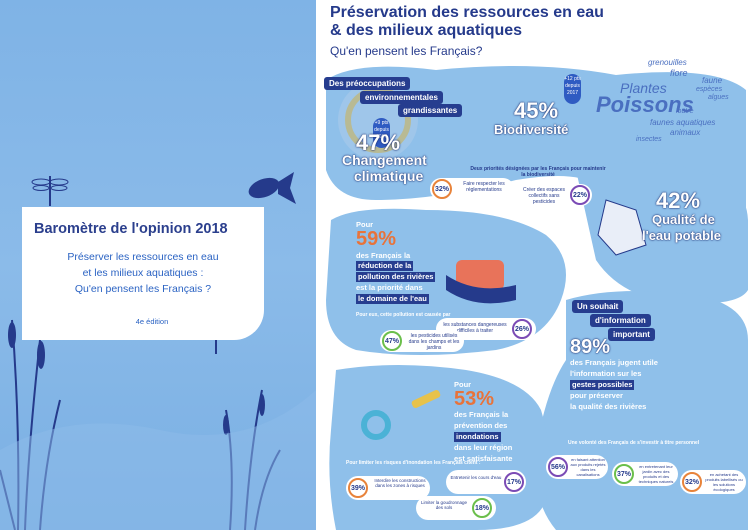  Describe the element at coordinates (143, 257) in the screenshot. I see `cover-subtitle-line: Préserver les ressources en eau` at that location.